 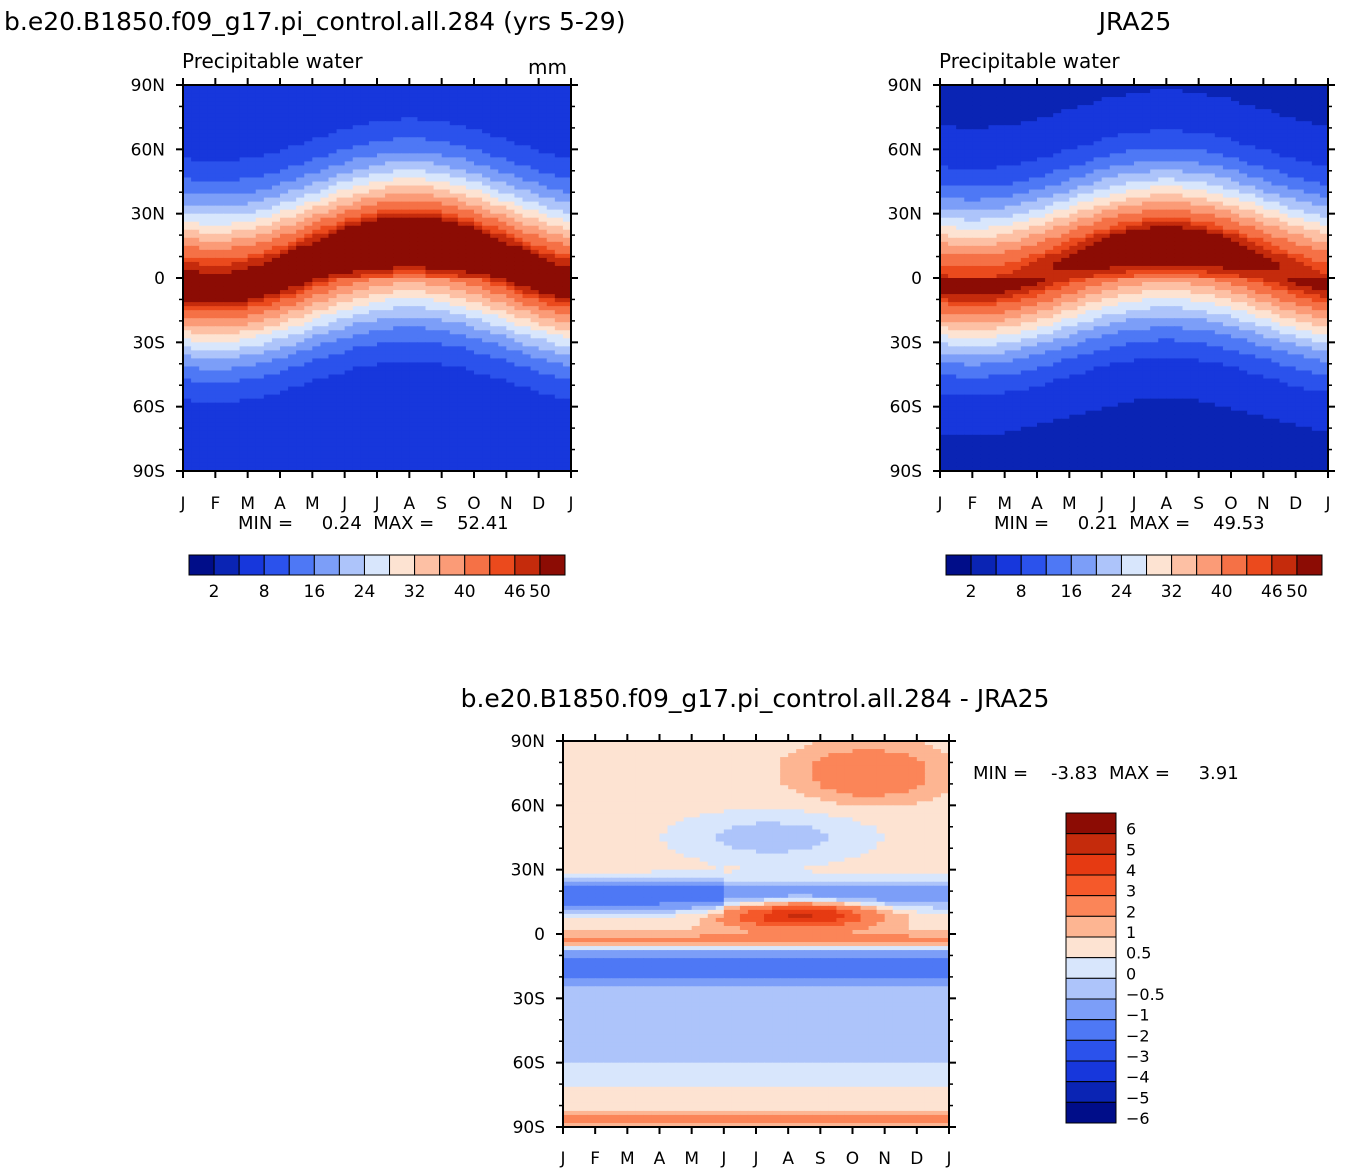 What do you see at coordinates (276, 565) in the screenshot?
I see `colorbar-swatch` at bounding box center [276, 565].